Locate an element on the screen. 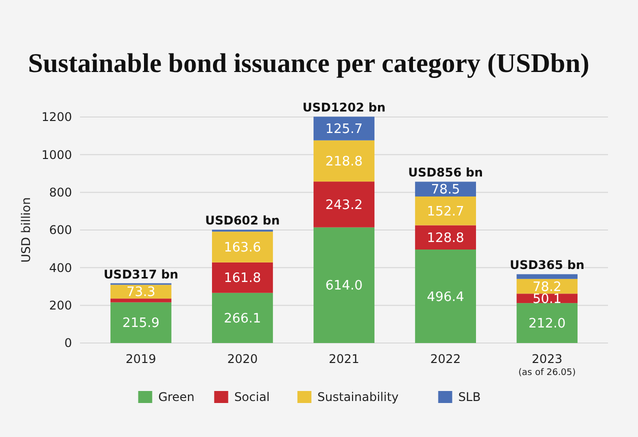 The height and width of the screenshot is (437, 638). y-axis-title: USD billion is located at coordinates (26, 230).